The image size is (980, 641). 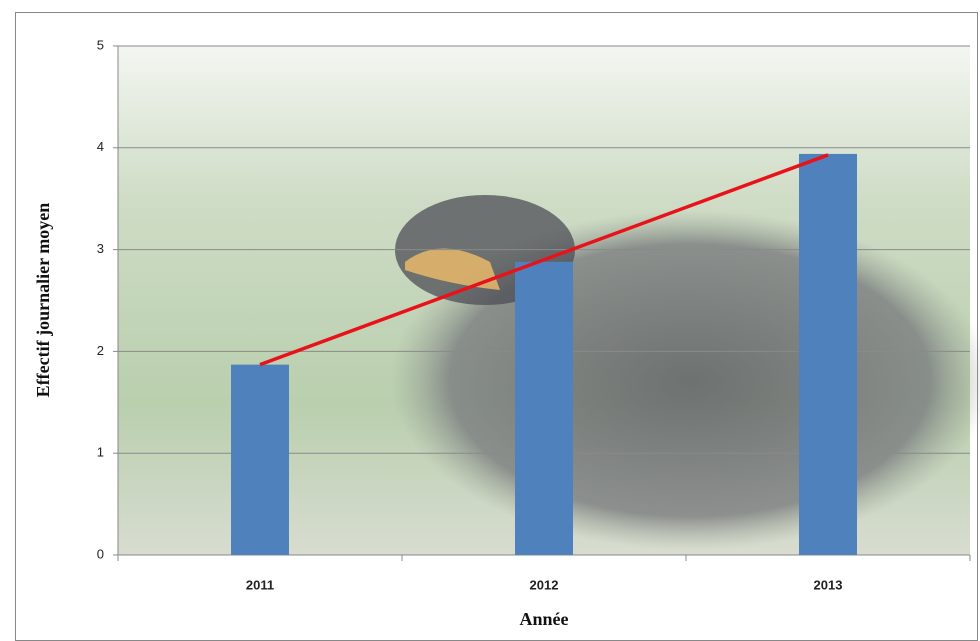 I want to click on y-tick-label: 4, so click(x=100, y=146).